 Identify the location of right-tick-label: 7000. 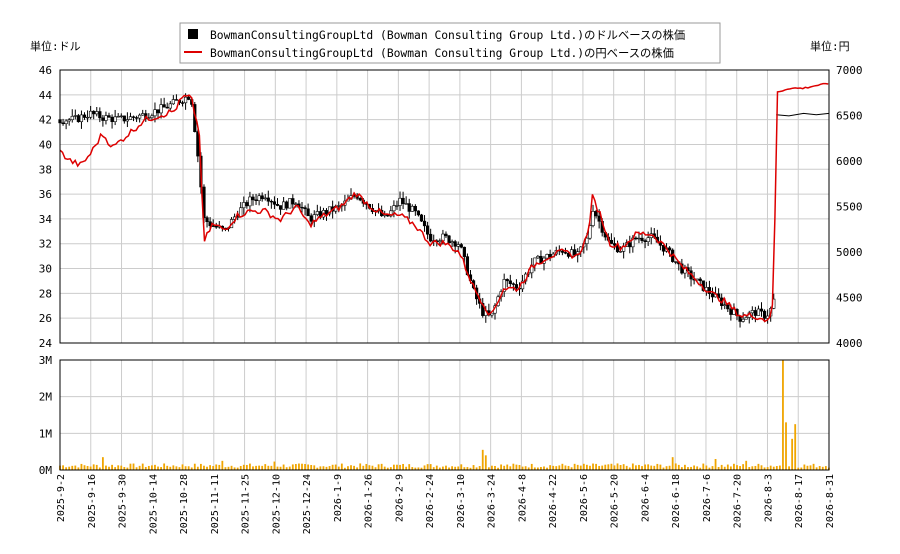
(849, 70).